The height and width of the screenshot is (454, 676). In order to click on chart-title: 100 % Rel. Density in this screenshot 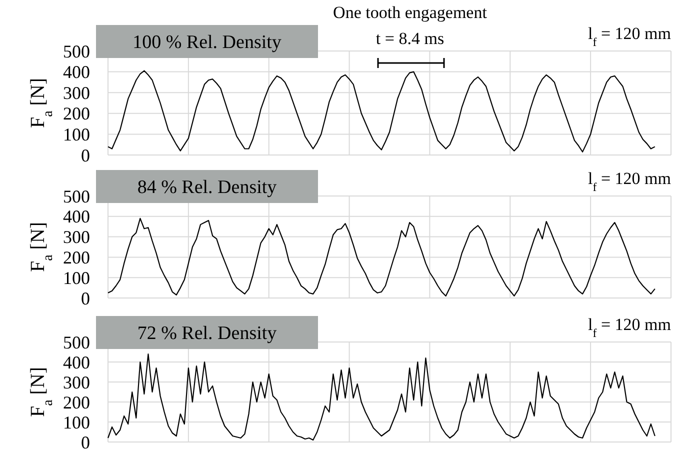, I will do `click(207, 42)`.